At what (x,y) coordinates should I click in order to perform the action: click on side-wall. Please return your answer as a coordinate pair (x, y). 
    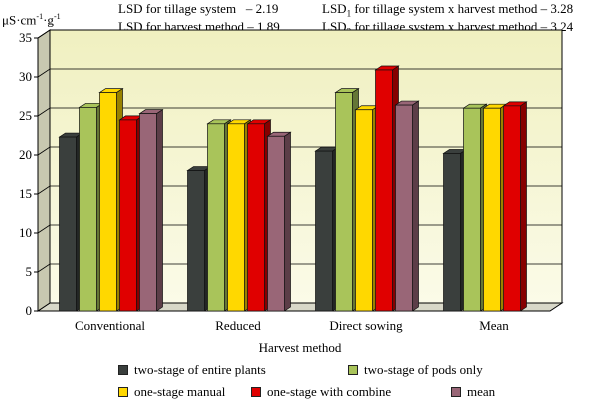
    Looking at the image, I should click on (44, 170).